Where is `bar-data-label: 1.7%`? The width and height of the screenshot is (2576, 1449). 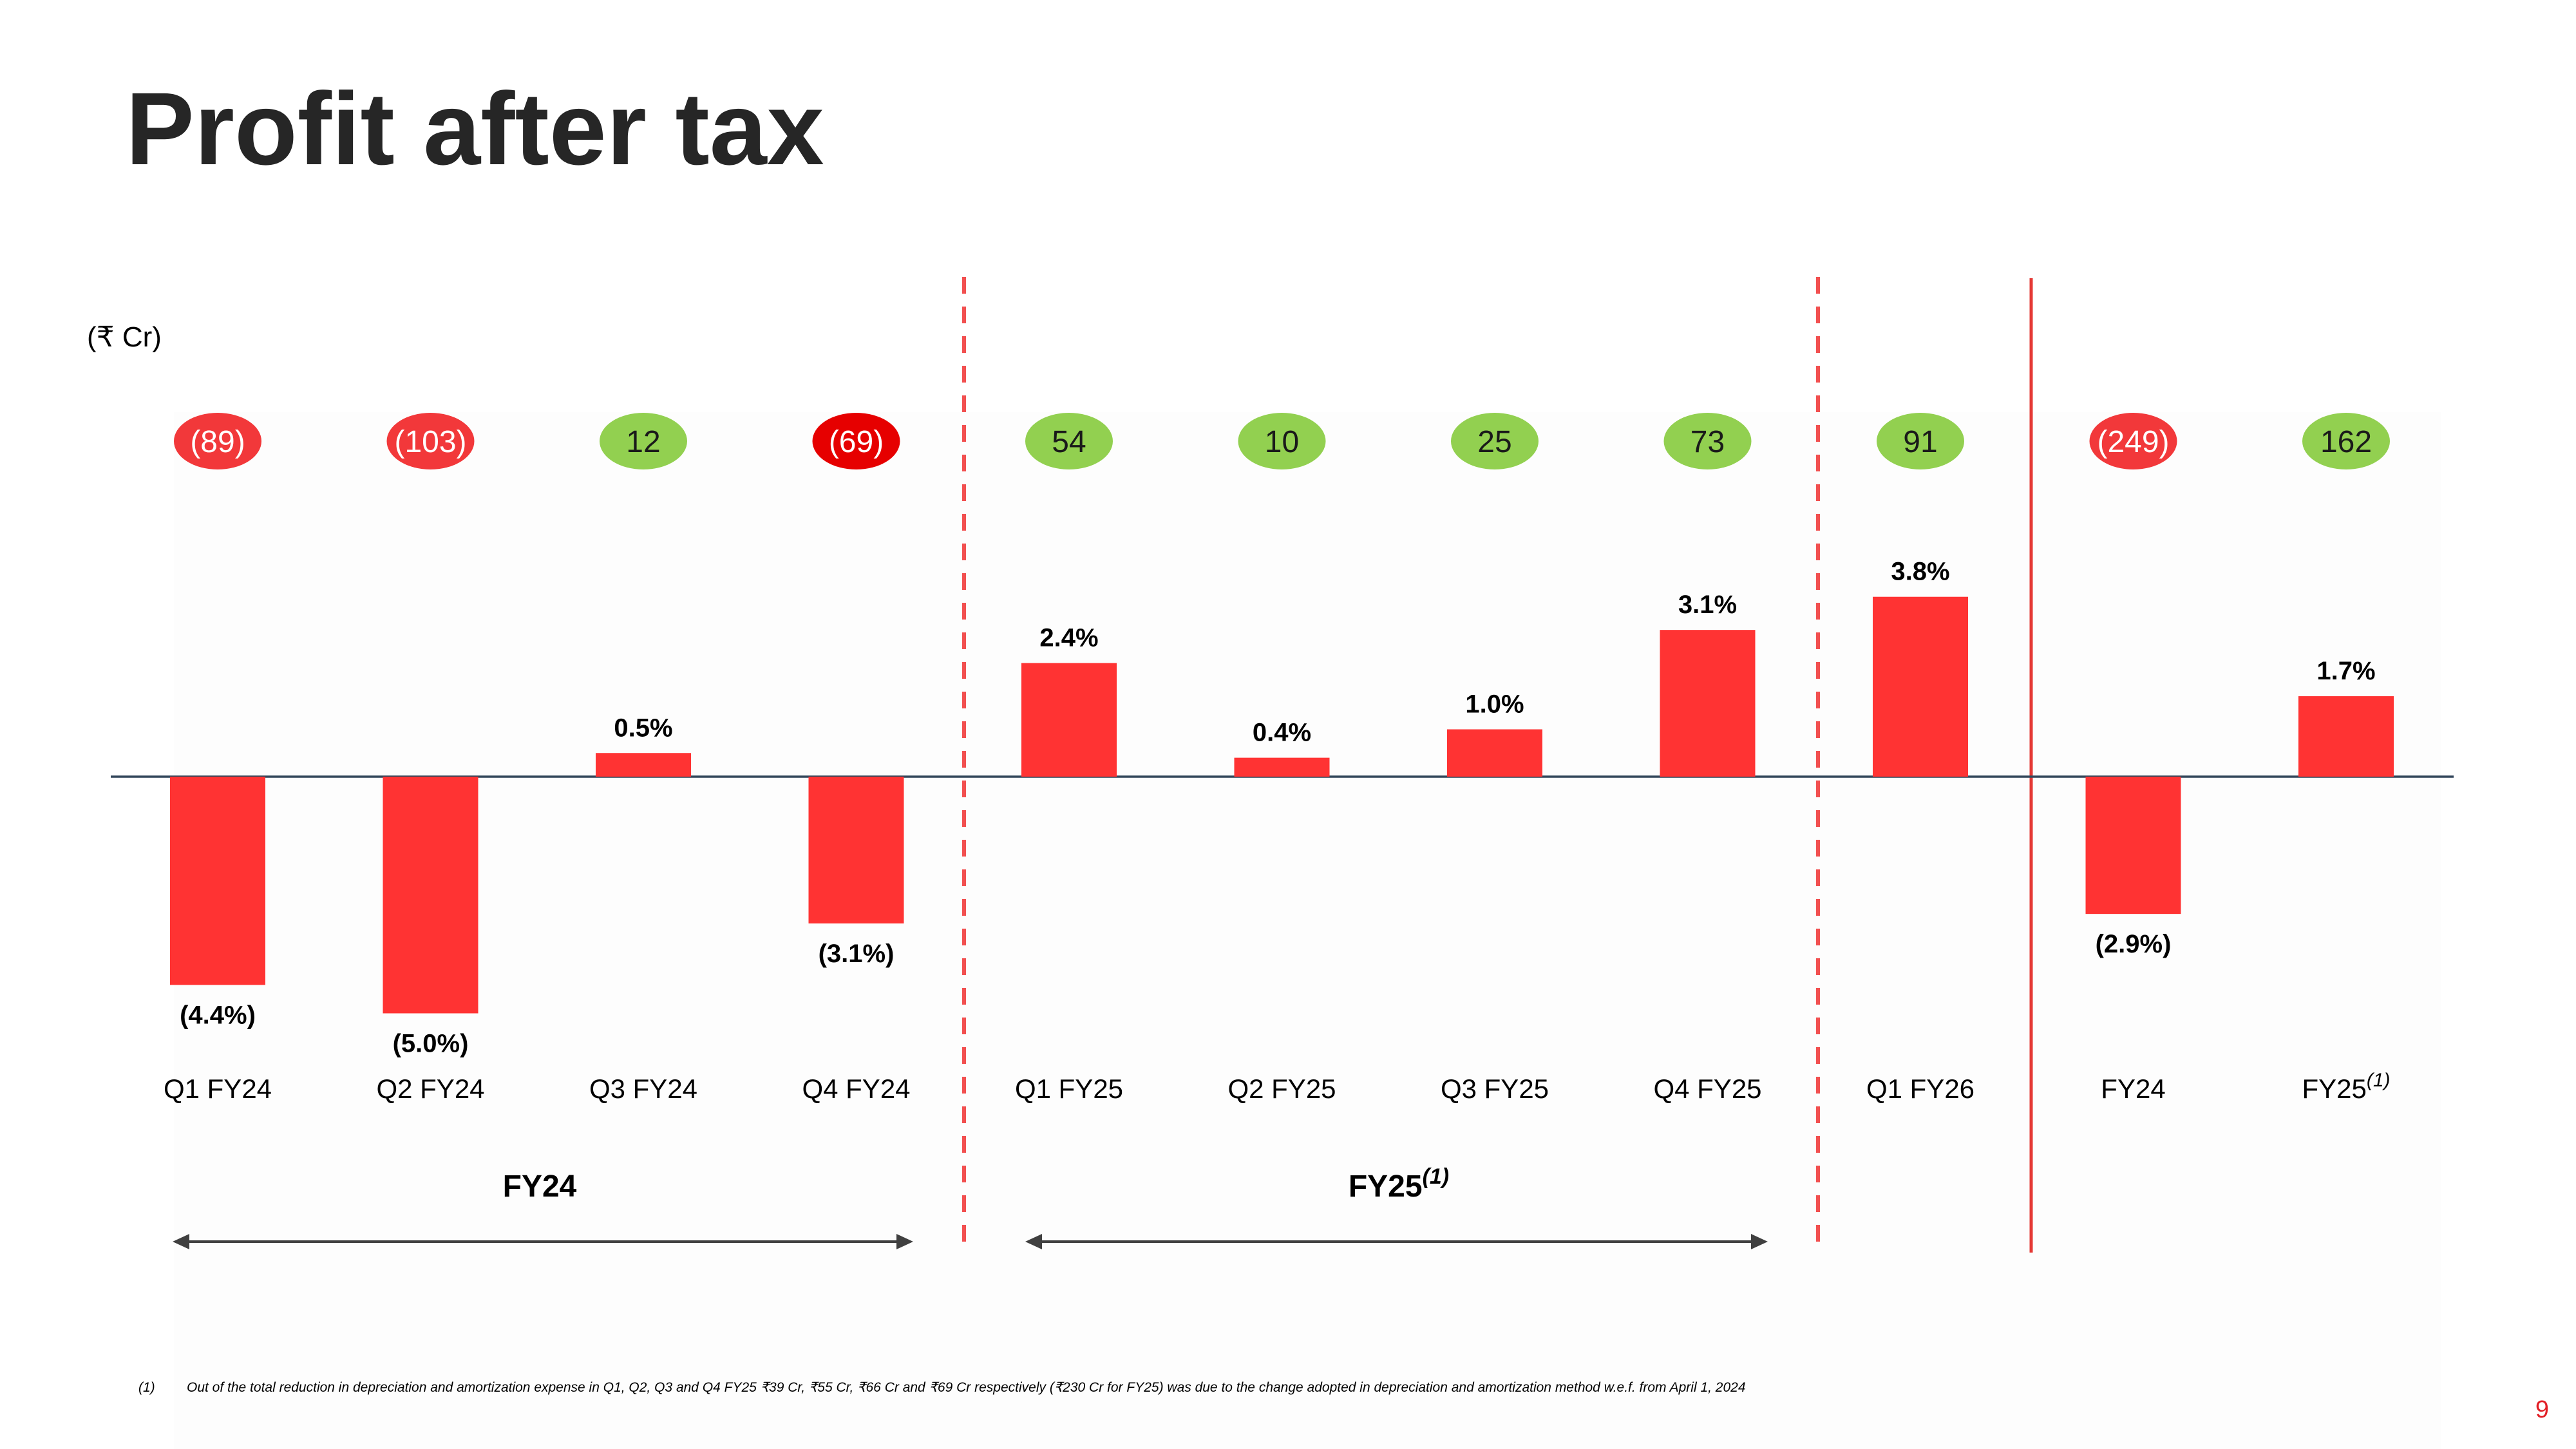 bar-data-label: 1.7% is located at coordinates (2345, 671).